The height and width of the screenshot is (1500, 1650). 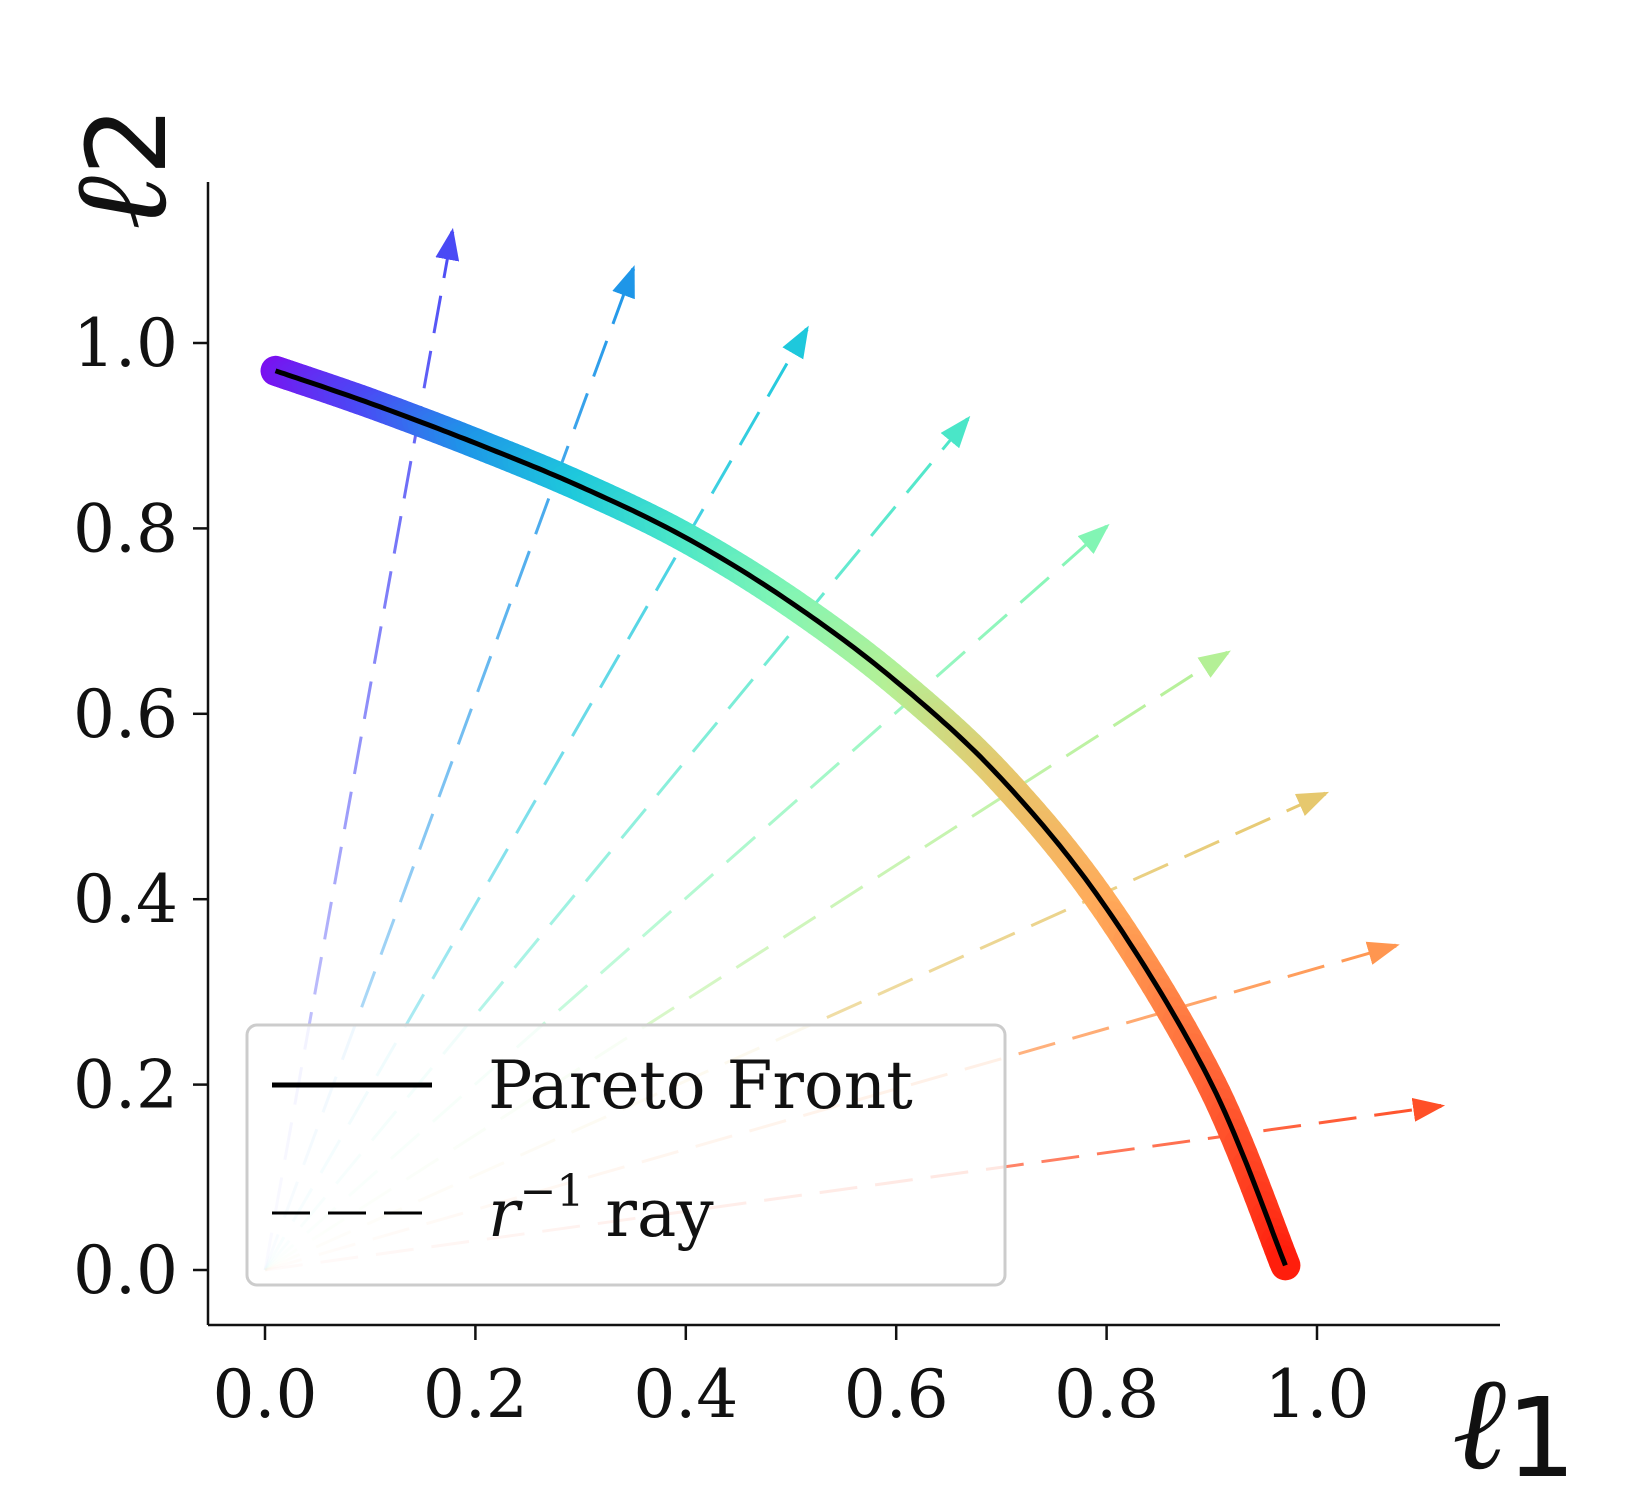 I want to click on x-tick-label: 0.4, so click(x=685, y=1394).